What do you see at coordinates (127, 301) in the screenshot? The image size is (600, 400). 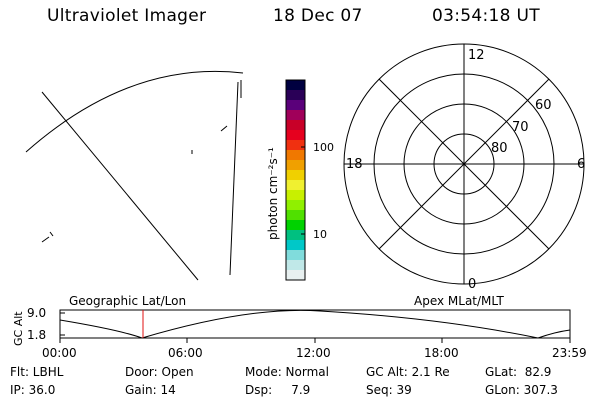 I see `timeline-left-title: Geographic Lat/Lon` at bounding box center [127, 301].